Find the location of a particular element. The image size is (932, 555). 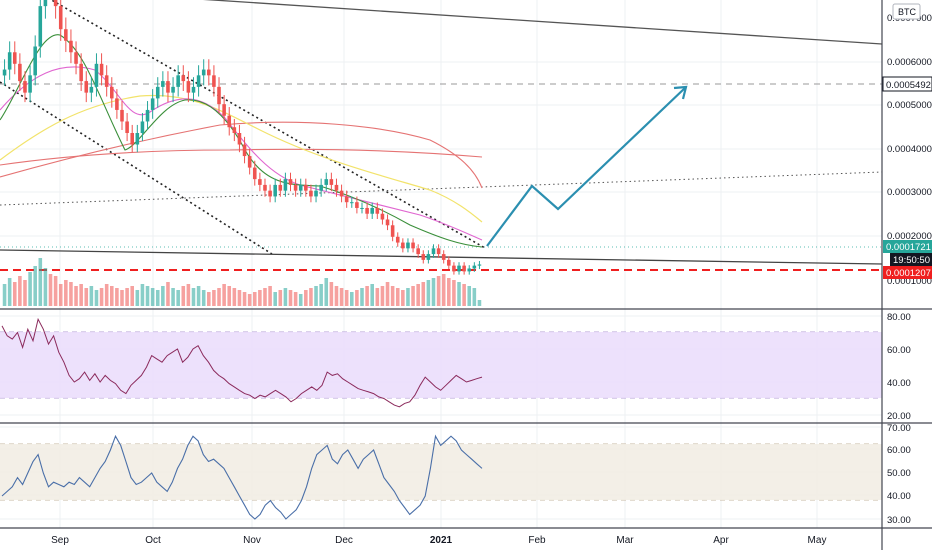

rsi-axis: 80.00 60.00 40.00 20.00 is located at coordinates (899, 367).